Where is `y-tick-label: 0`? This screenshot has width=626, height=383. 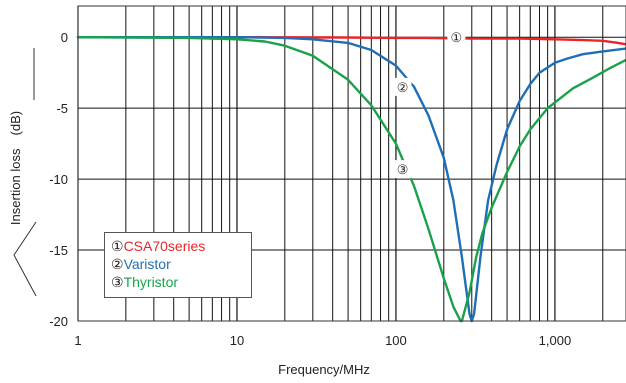 y-tick-label: 0 is located at coordinates (64, 37).